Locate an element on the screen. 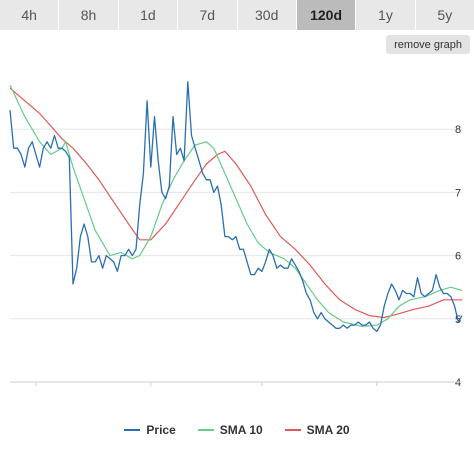 This screenshot has width=474, height=455. y-tick-label-6: 6 is located at coordinates (458, 257).